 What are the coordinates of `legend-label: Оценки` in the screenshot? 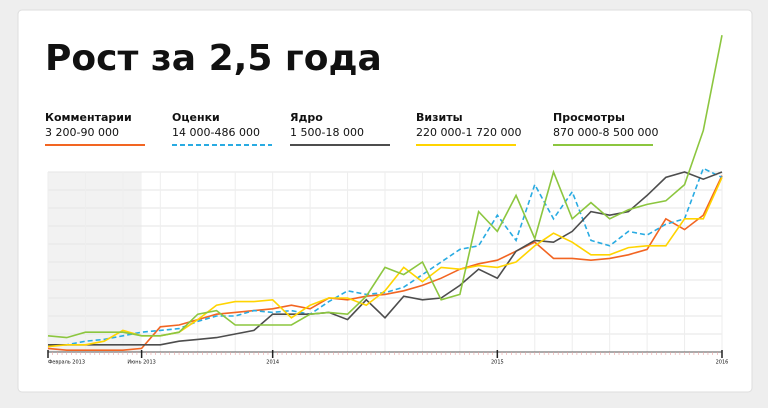 It's located at (196, 117).